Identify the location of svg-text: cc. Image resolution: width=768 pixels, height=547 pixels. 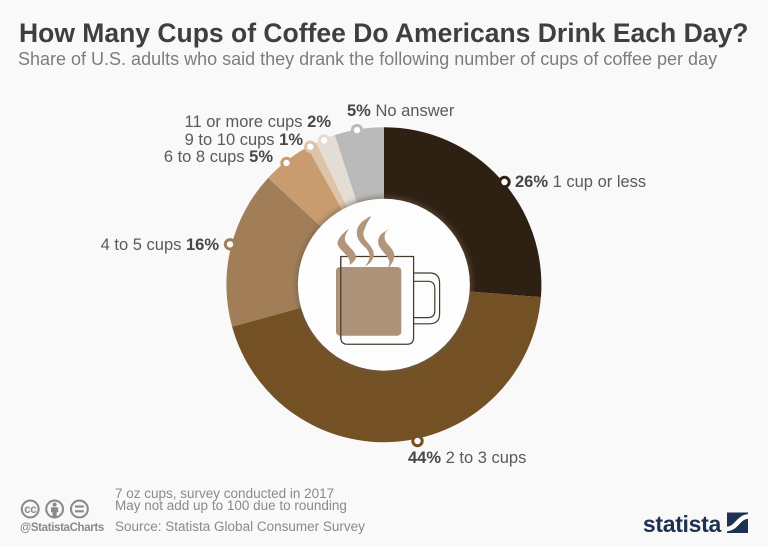
(30, 510).